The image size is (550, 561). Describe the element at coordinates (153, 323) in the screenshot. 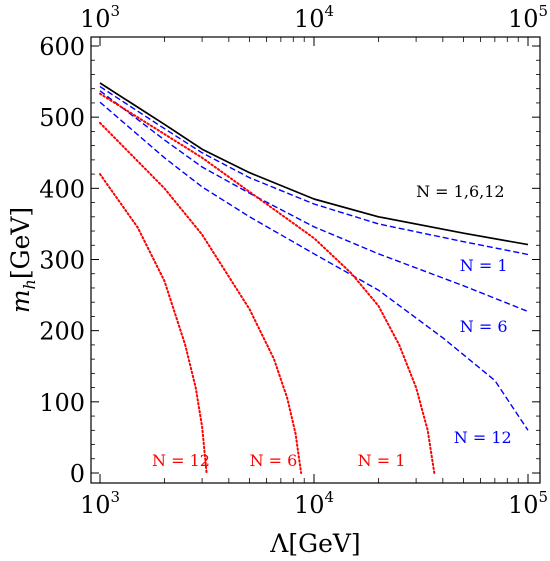

I see `dotted-series-line` at that location.